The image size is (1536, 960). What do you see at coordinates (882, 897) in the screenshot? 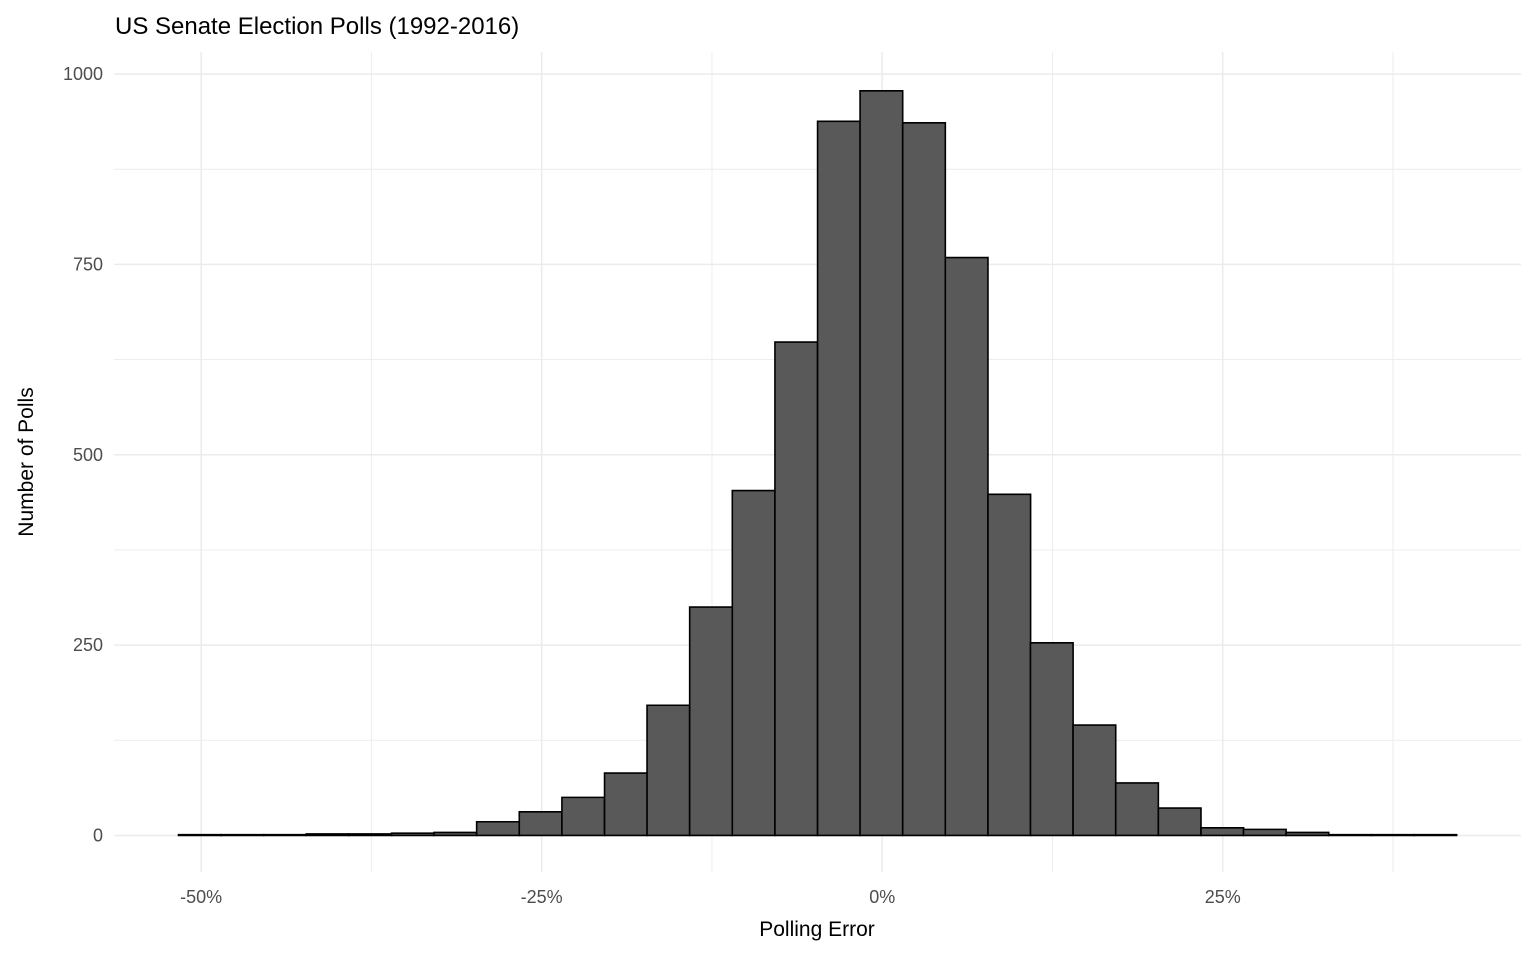
I see `x-tick-label: 0%` at bounding box center [882, 897].